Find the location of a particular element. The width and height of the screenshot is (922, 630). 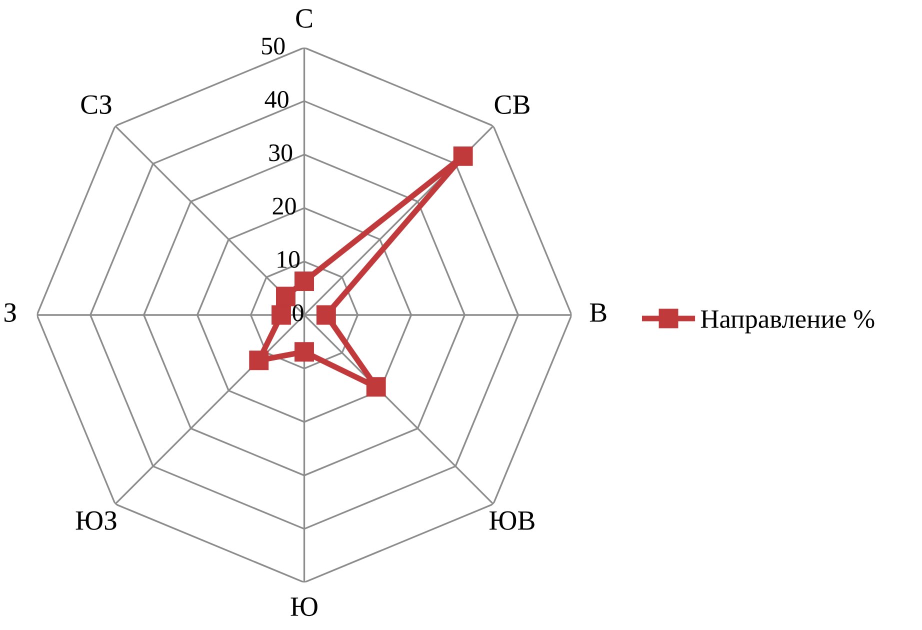

spoke-label: С is located at coordinates (304, 18).